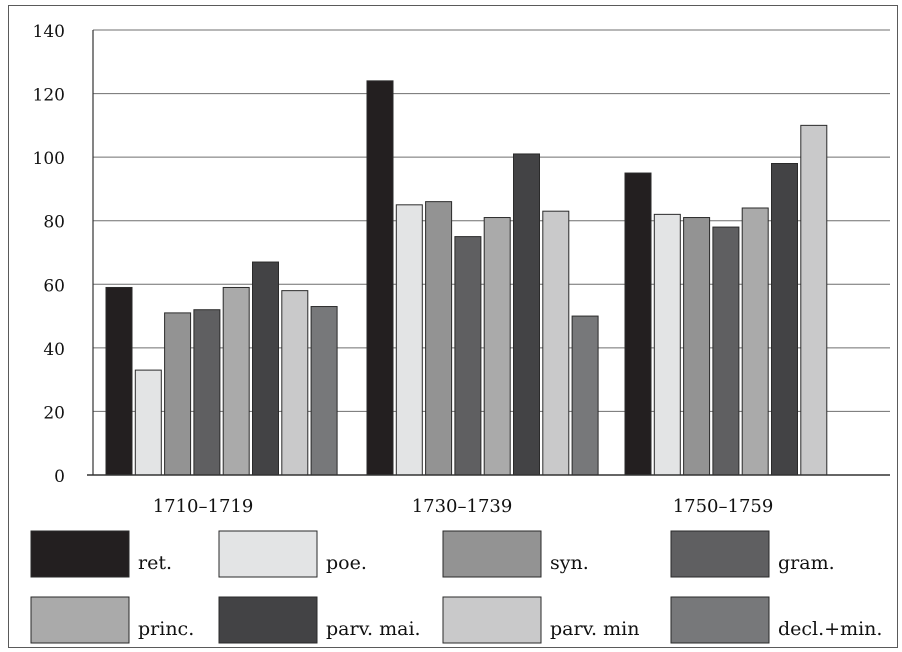 The height and width of the screenshot is (652, 902). What do you see at coordinates (569, 563) in the screenshot?
I see `legend-label: syn.` at bounding box center [569, 563].